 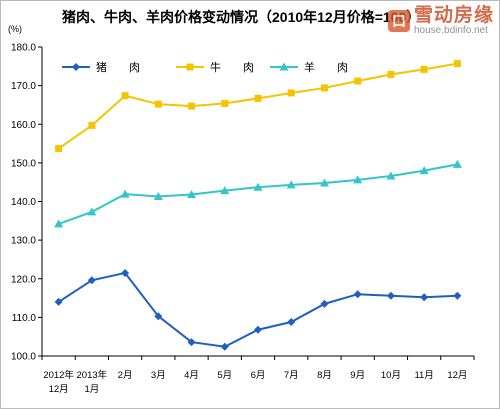 I want to click on x-tick-label: 1月, so click(x=91, y=389).